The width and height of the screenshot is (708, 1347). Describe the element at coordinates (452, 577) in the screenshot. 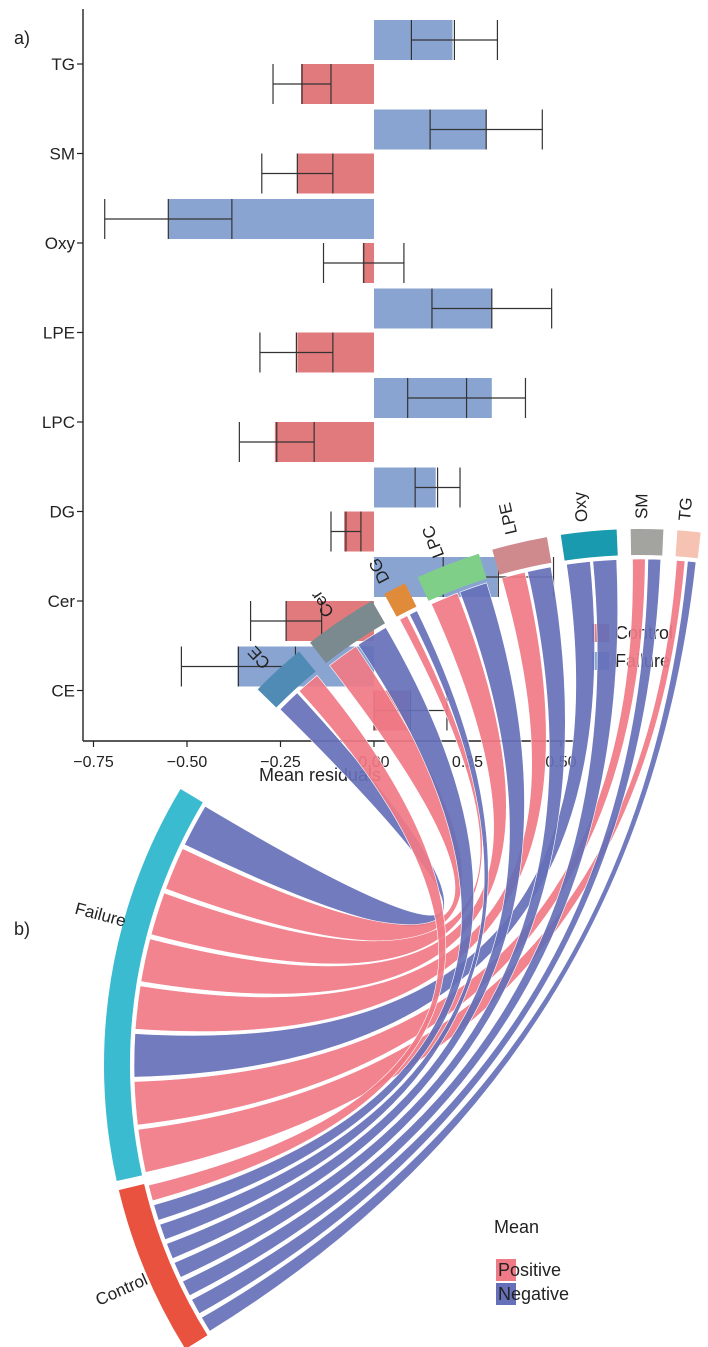

I see `segment-lpc` at that location.